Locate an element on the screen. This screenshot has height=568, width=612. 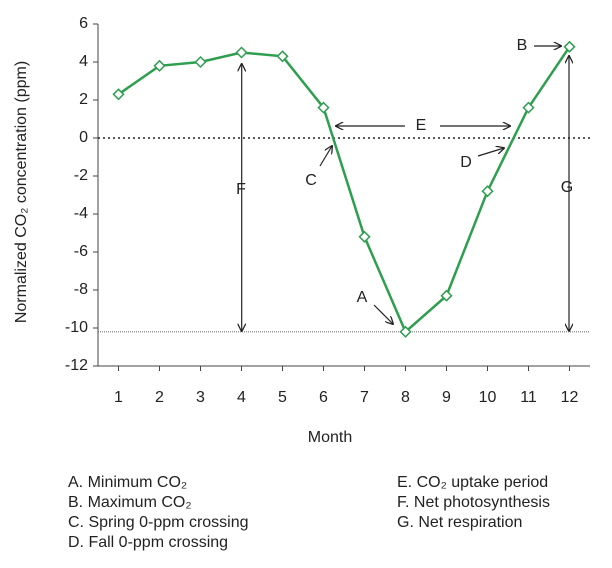
y-tick-label: 2 is located at coordinates (83, 99).